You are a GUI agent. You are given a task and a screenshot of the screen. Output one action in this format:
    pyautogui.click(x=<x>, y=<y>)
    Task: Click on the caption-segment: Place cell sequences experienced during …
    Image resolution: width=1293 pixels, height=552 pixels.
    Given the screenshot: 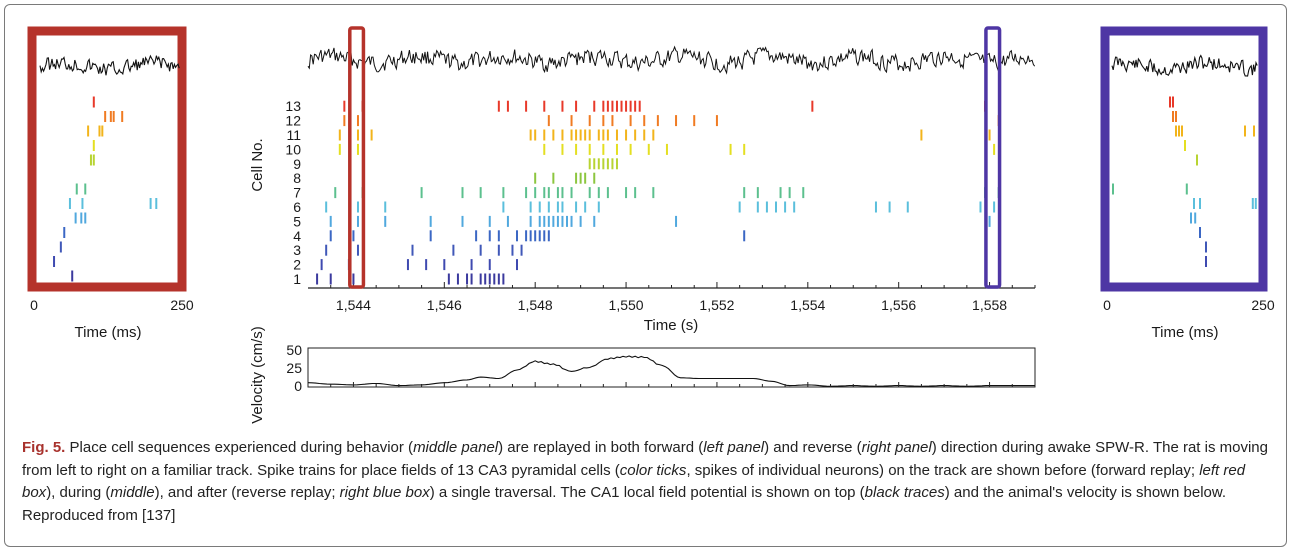 What is the action you would take?
    pyautogui.click(x=239, y=447)
    